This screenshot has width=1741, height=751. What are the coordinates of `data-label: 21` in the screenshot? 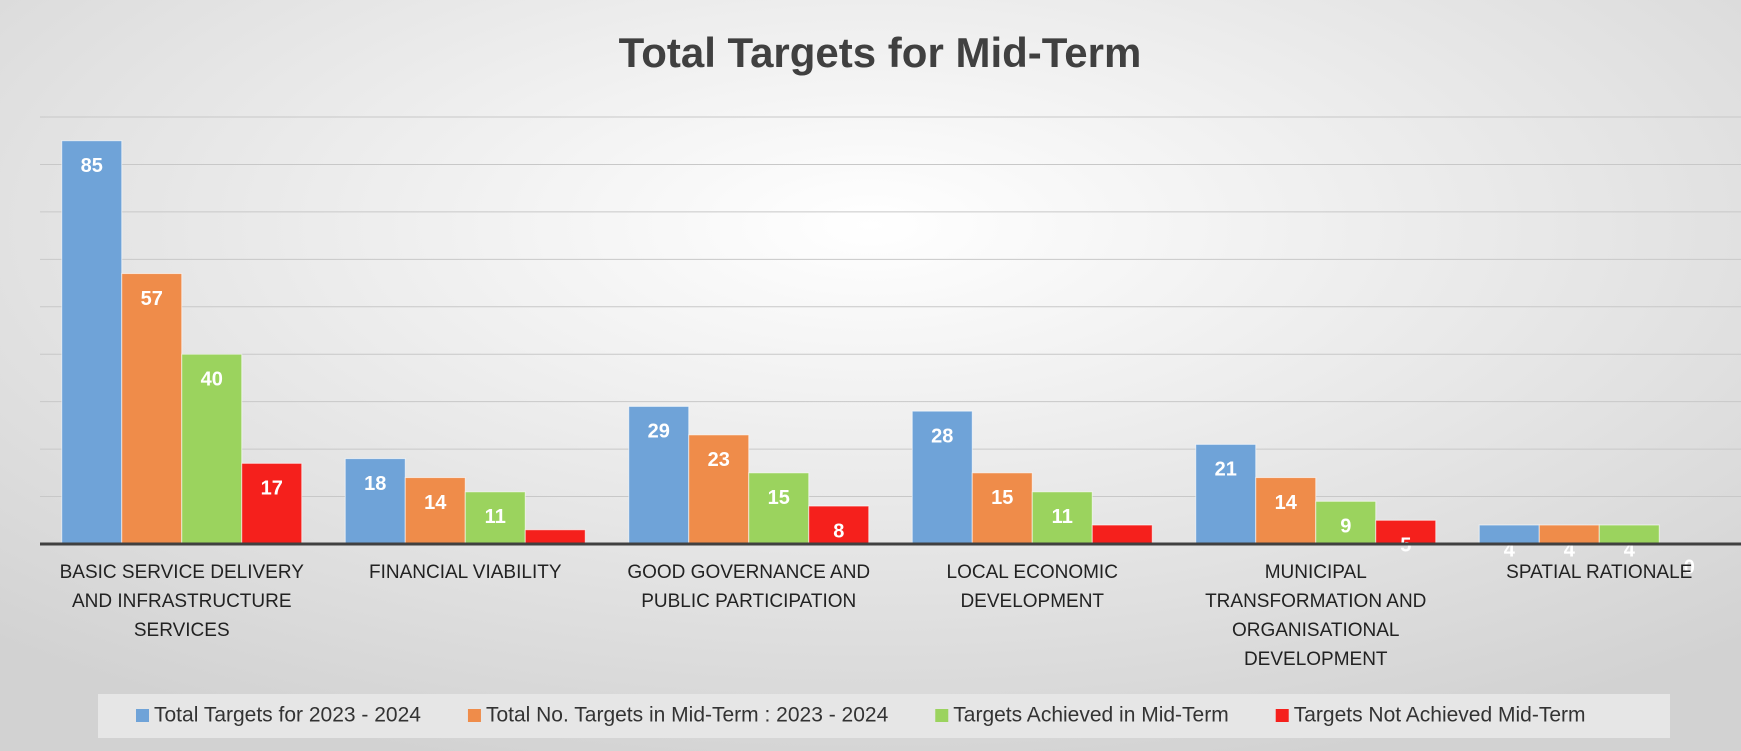 It's located at (1226, 470).